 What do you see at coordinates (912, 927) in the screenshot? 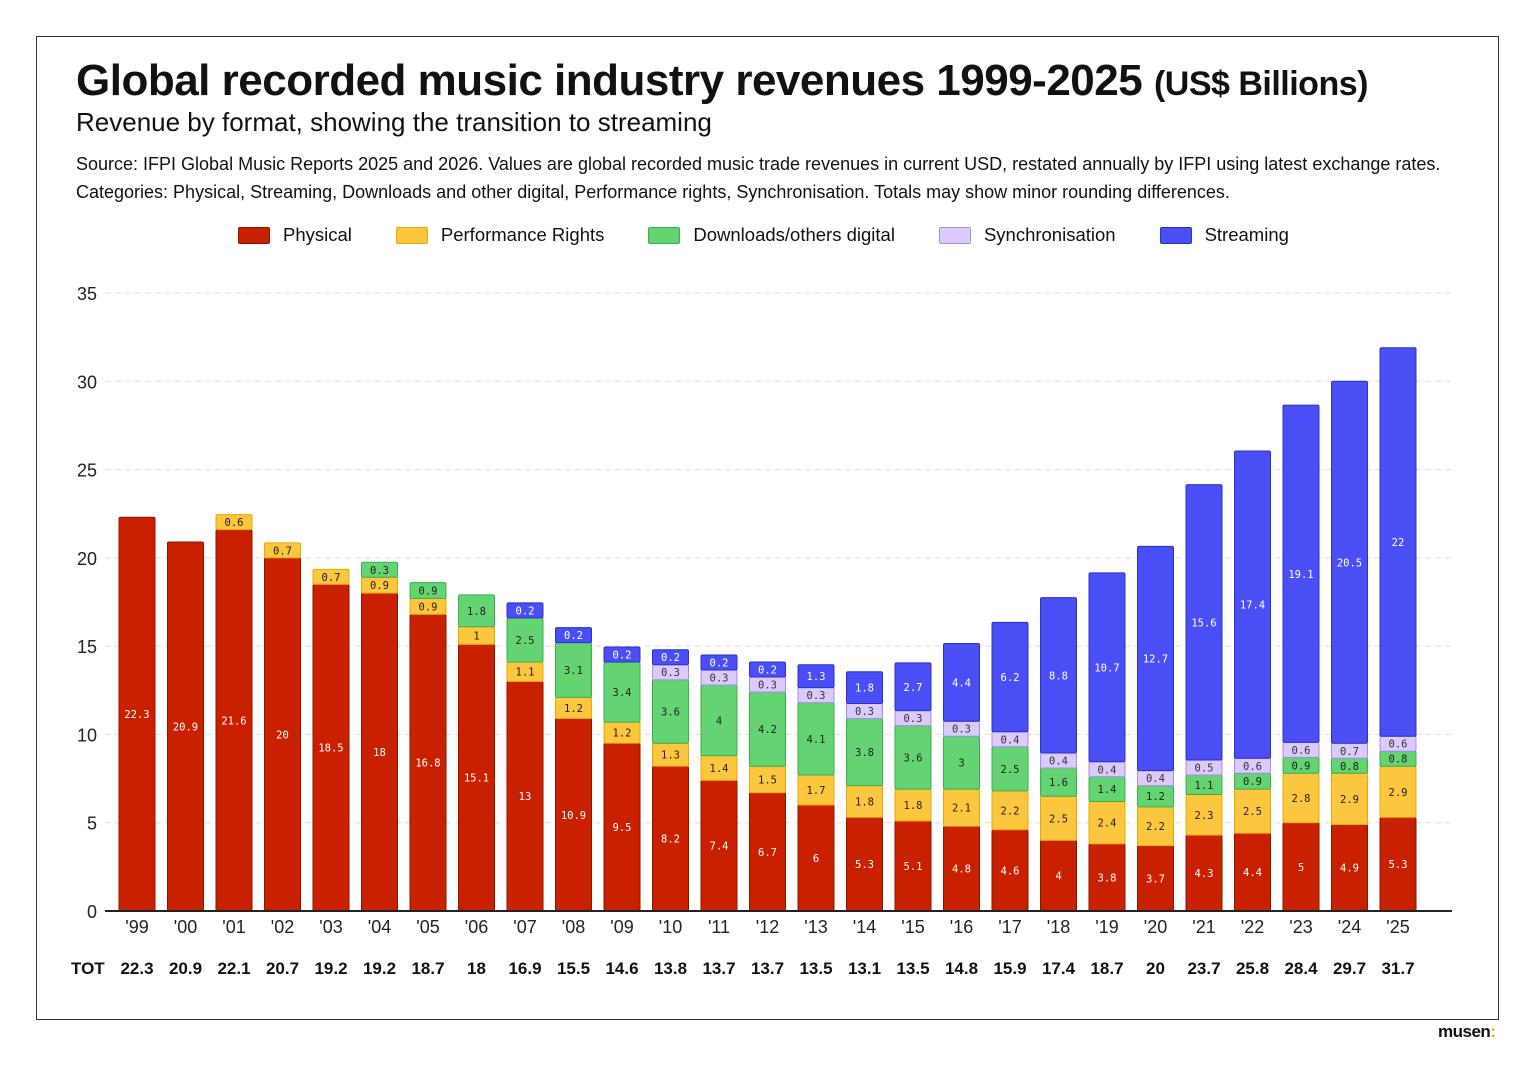
I see `x-tick-label: '15` at bounding box center [912, 927].